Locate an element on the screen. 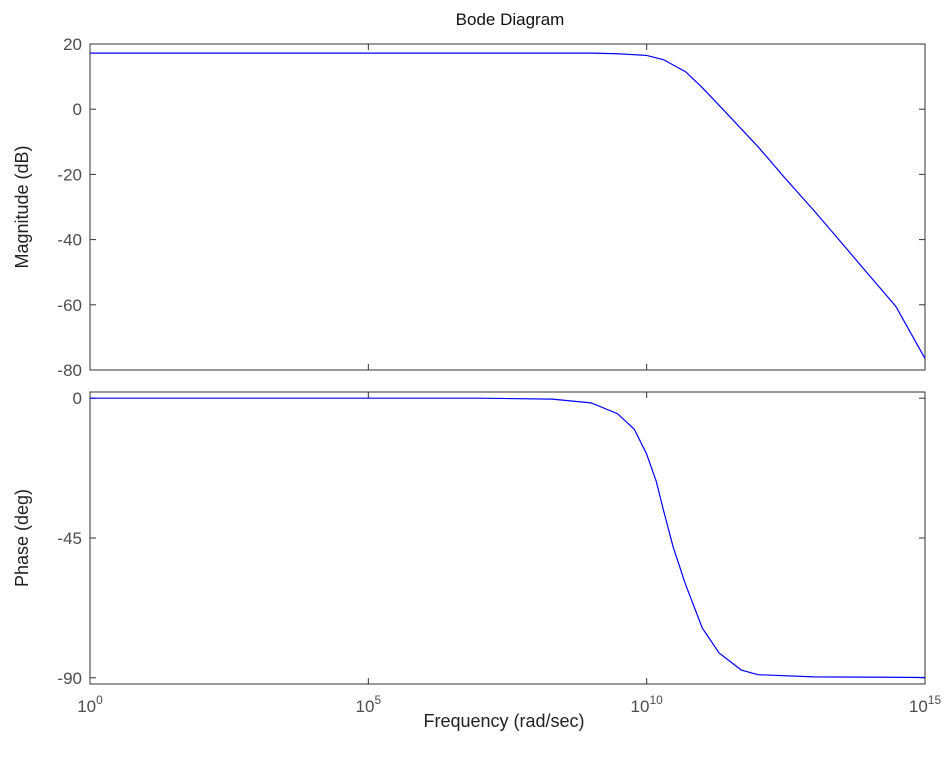 This screenshot has width=951, height=762. magnitude-ytick-label: -40 is located at coordinates (69, 240).